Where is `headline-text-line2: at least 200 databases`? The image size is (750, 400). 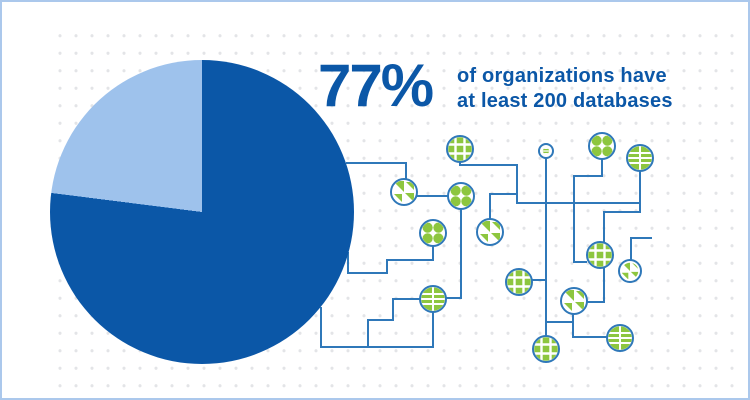 headline-text-line2: at least 200 databases is located at coordinates (565, 101).